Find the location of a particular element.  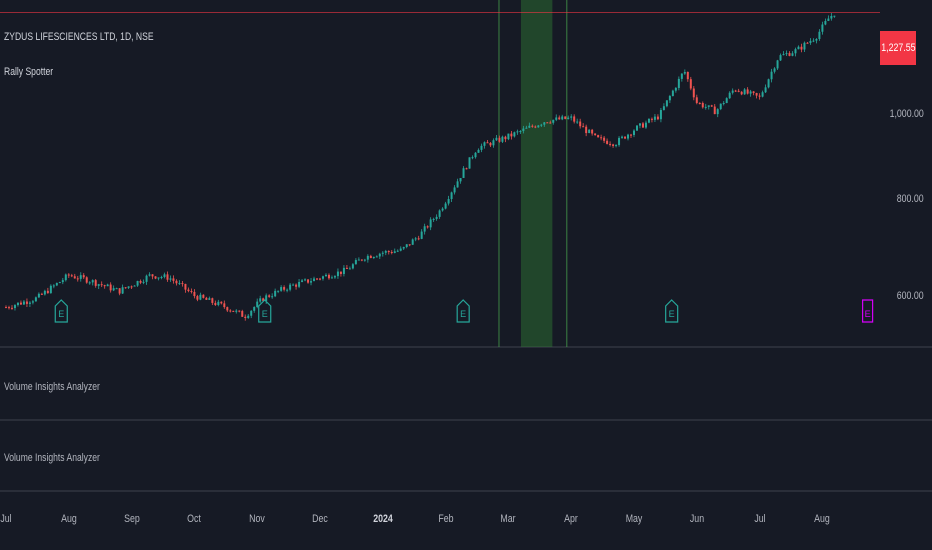

indicator-label-rally-spotter: Rally Spotter is located at coordinates (29, 72).